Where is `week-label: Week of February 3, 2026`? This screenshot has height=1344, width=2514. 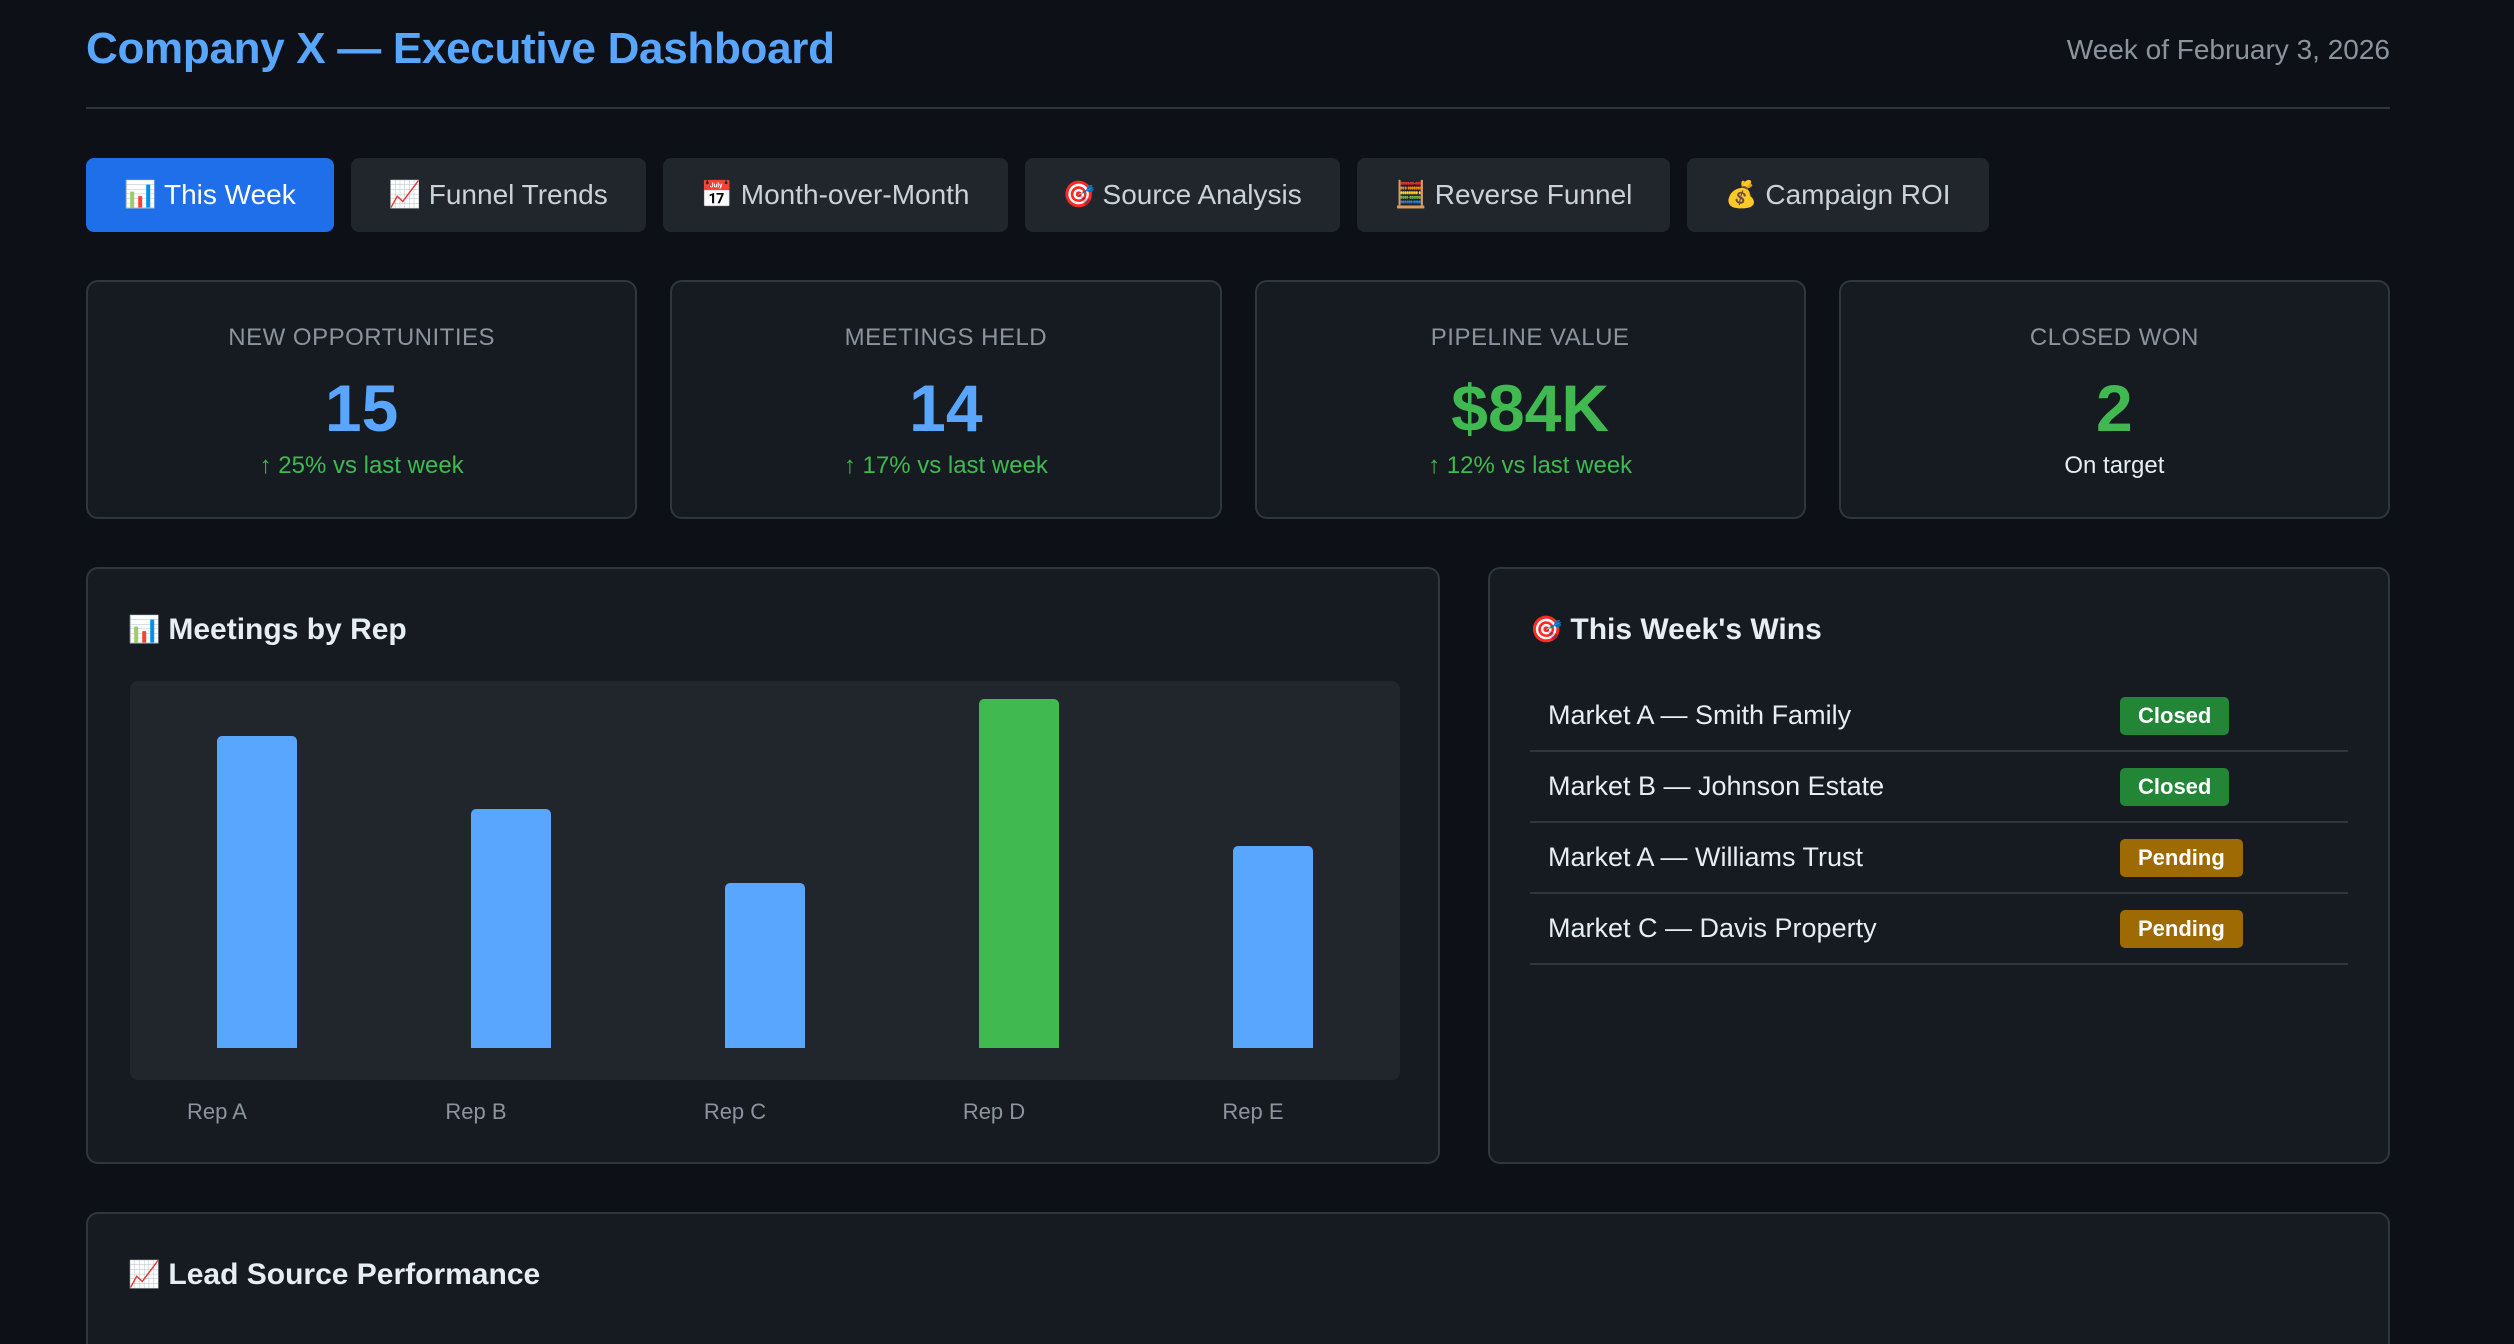
week-label: Week of February 3, 2026 is located at coordinates (2228, 49).